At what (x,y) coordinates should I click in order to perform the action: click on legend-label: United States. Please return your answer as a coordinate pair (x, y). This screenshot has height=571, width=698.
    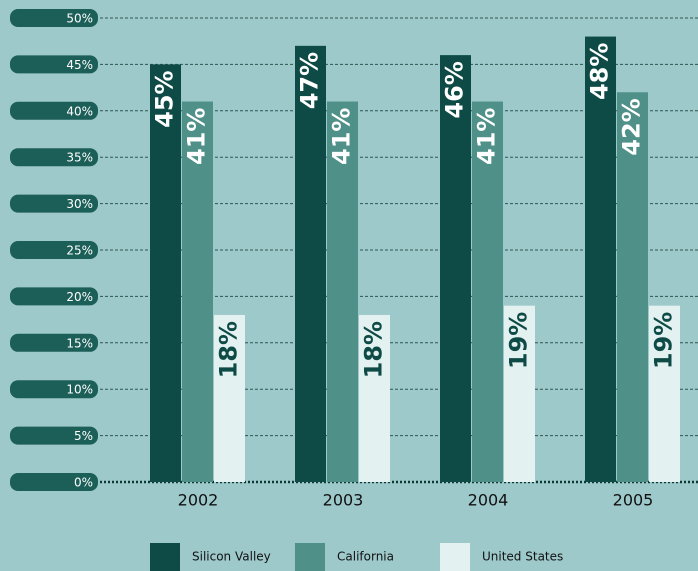
    Looking at the image, I should click on (522, 557).